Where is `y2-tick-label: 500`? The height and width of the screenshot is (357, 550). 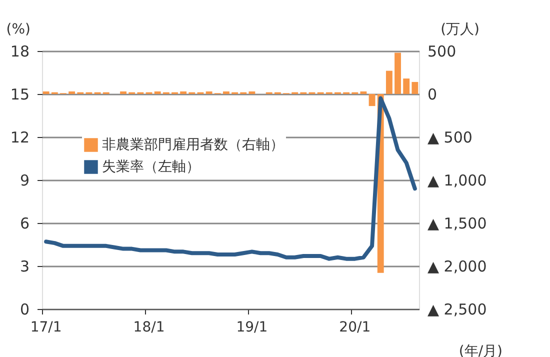
y2-tick-label: 500 is located at coordinates (442, 51).